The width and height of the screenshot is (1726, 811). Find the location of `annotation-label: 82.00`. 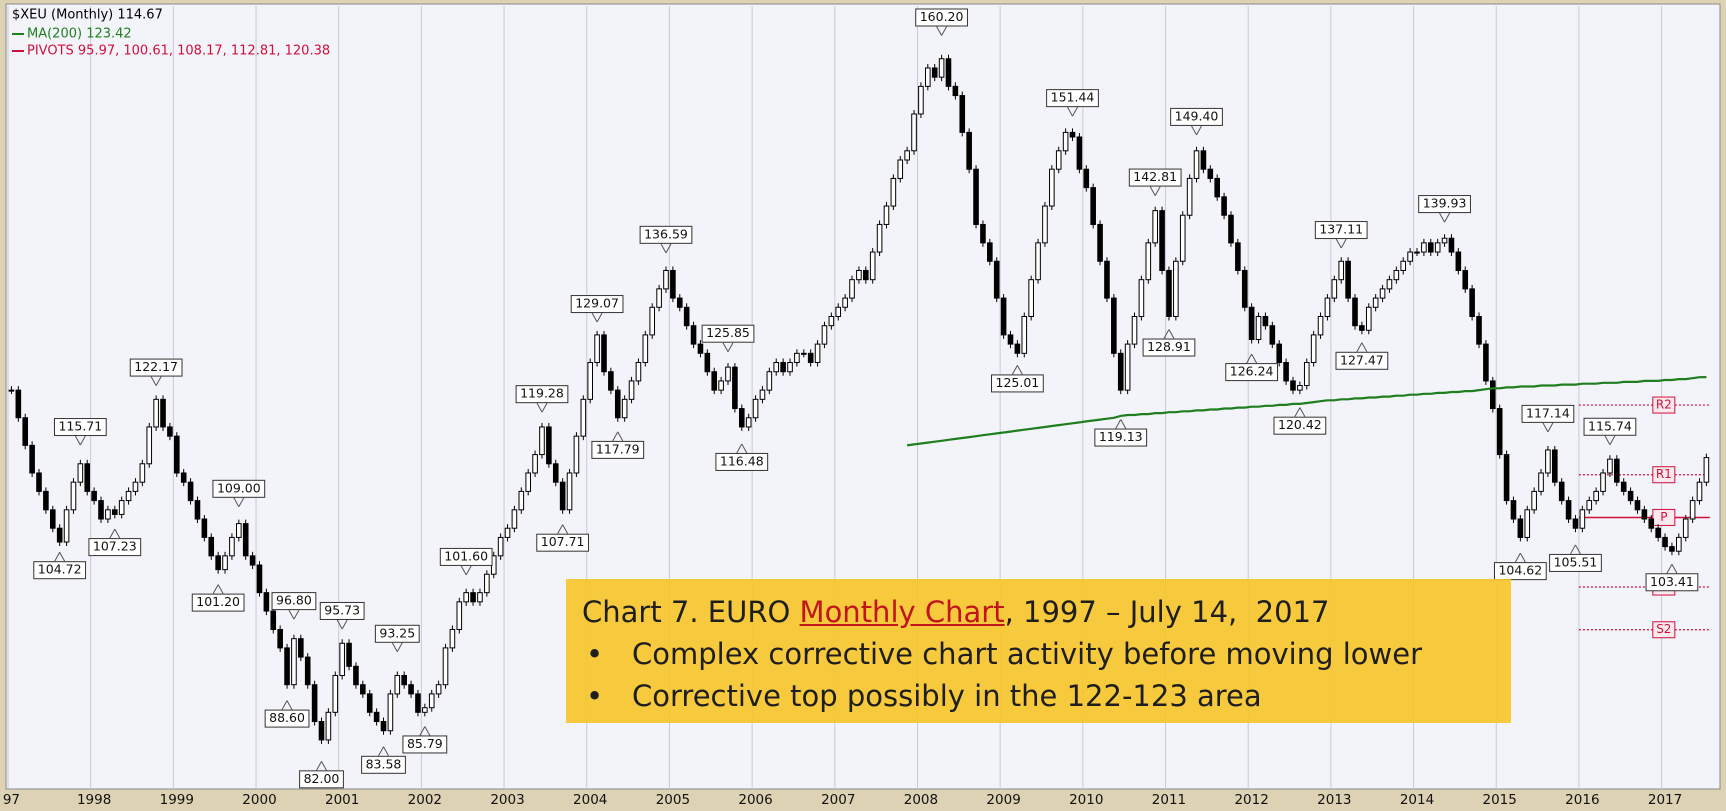

annotation-label: 82.00 is located at coordinates (322, 778).